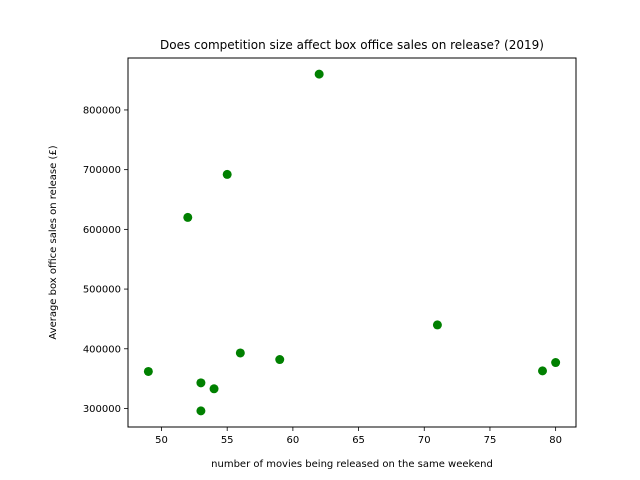  I want to click on y-tick-label: 800000, so click(102, 110).